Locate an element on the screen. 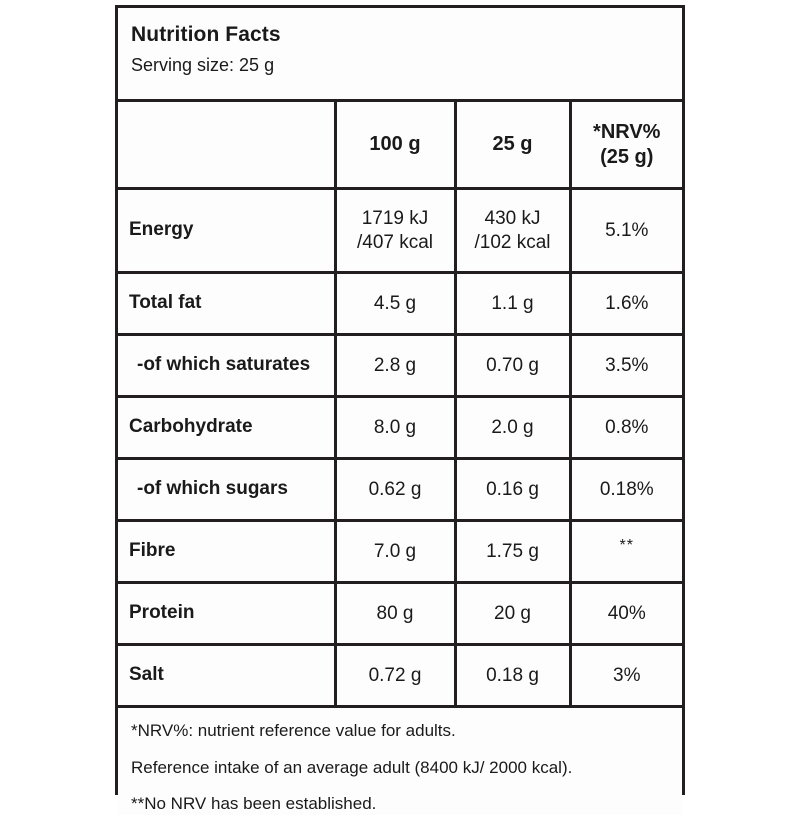 The width and height of the screenshot is (800, 815). value-cell-nrv: 3.5% is located at coordinates (625, 365).